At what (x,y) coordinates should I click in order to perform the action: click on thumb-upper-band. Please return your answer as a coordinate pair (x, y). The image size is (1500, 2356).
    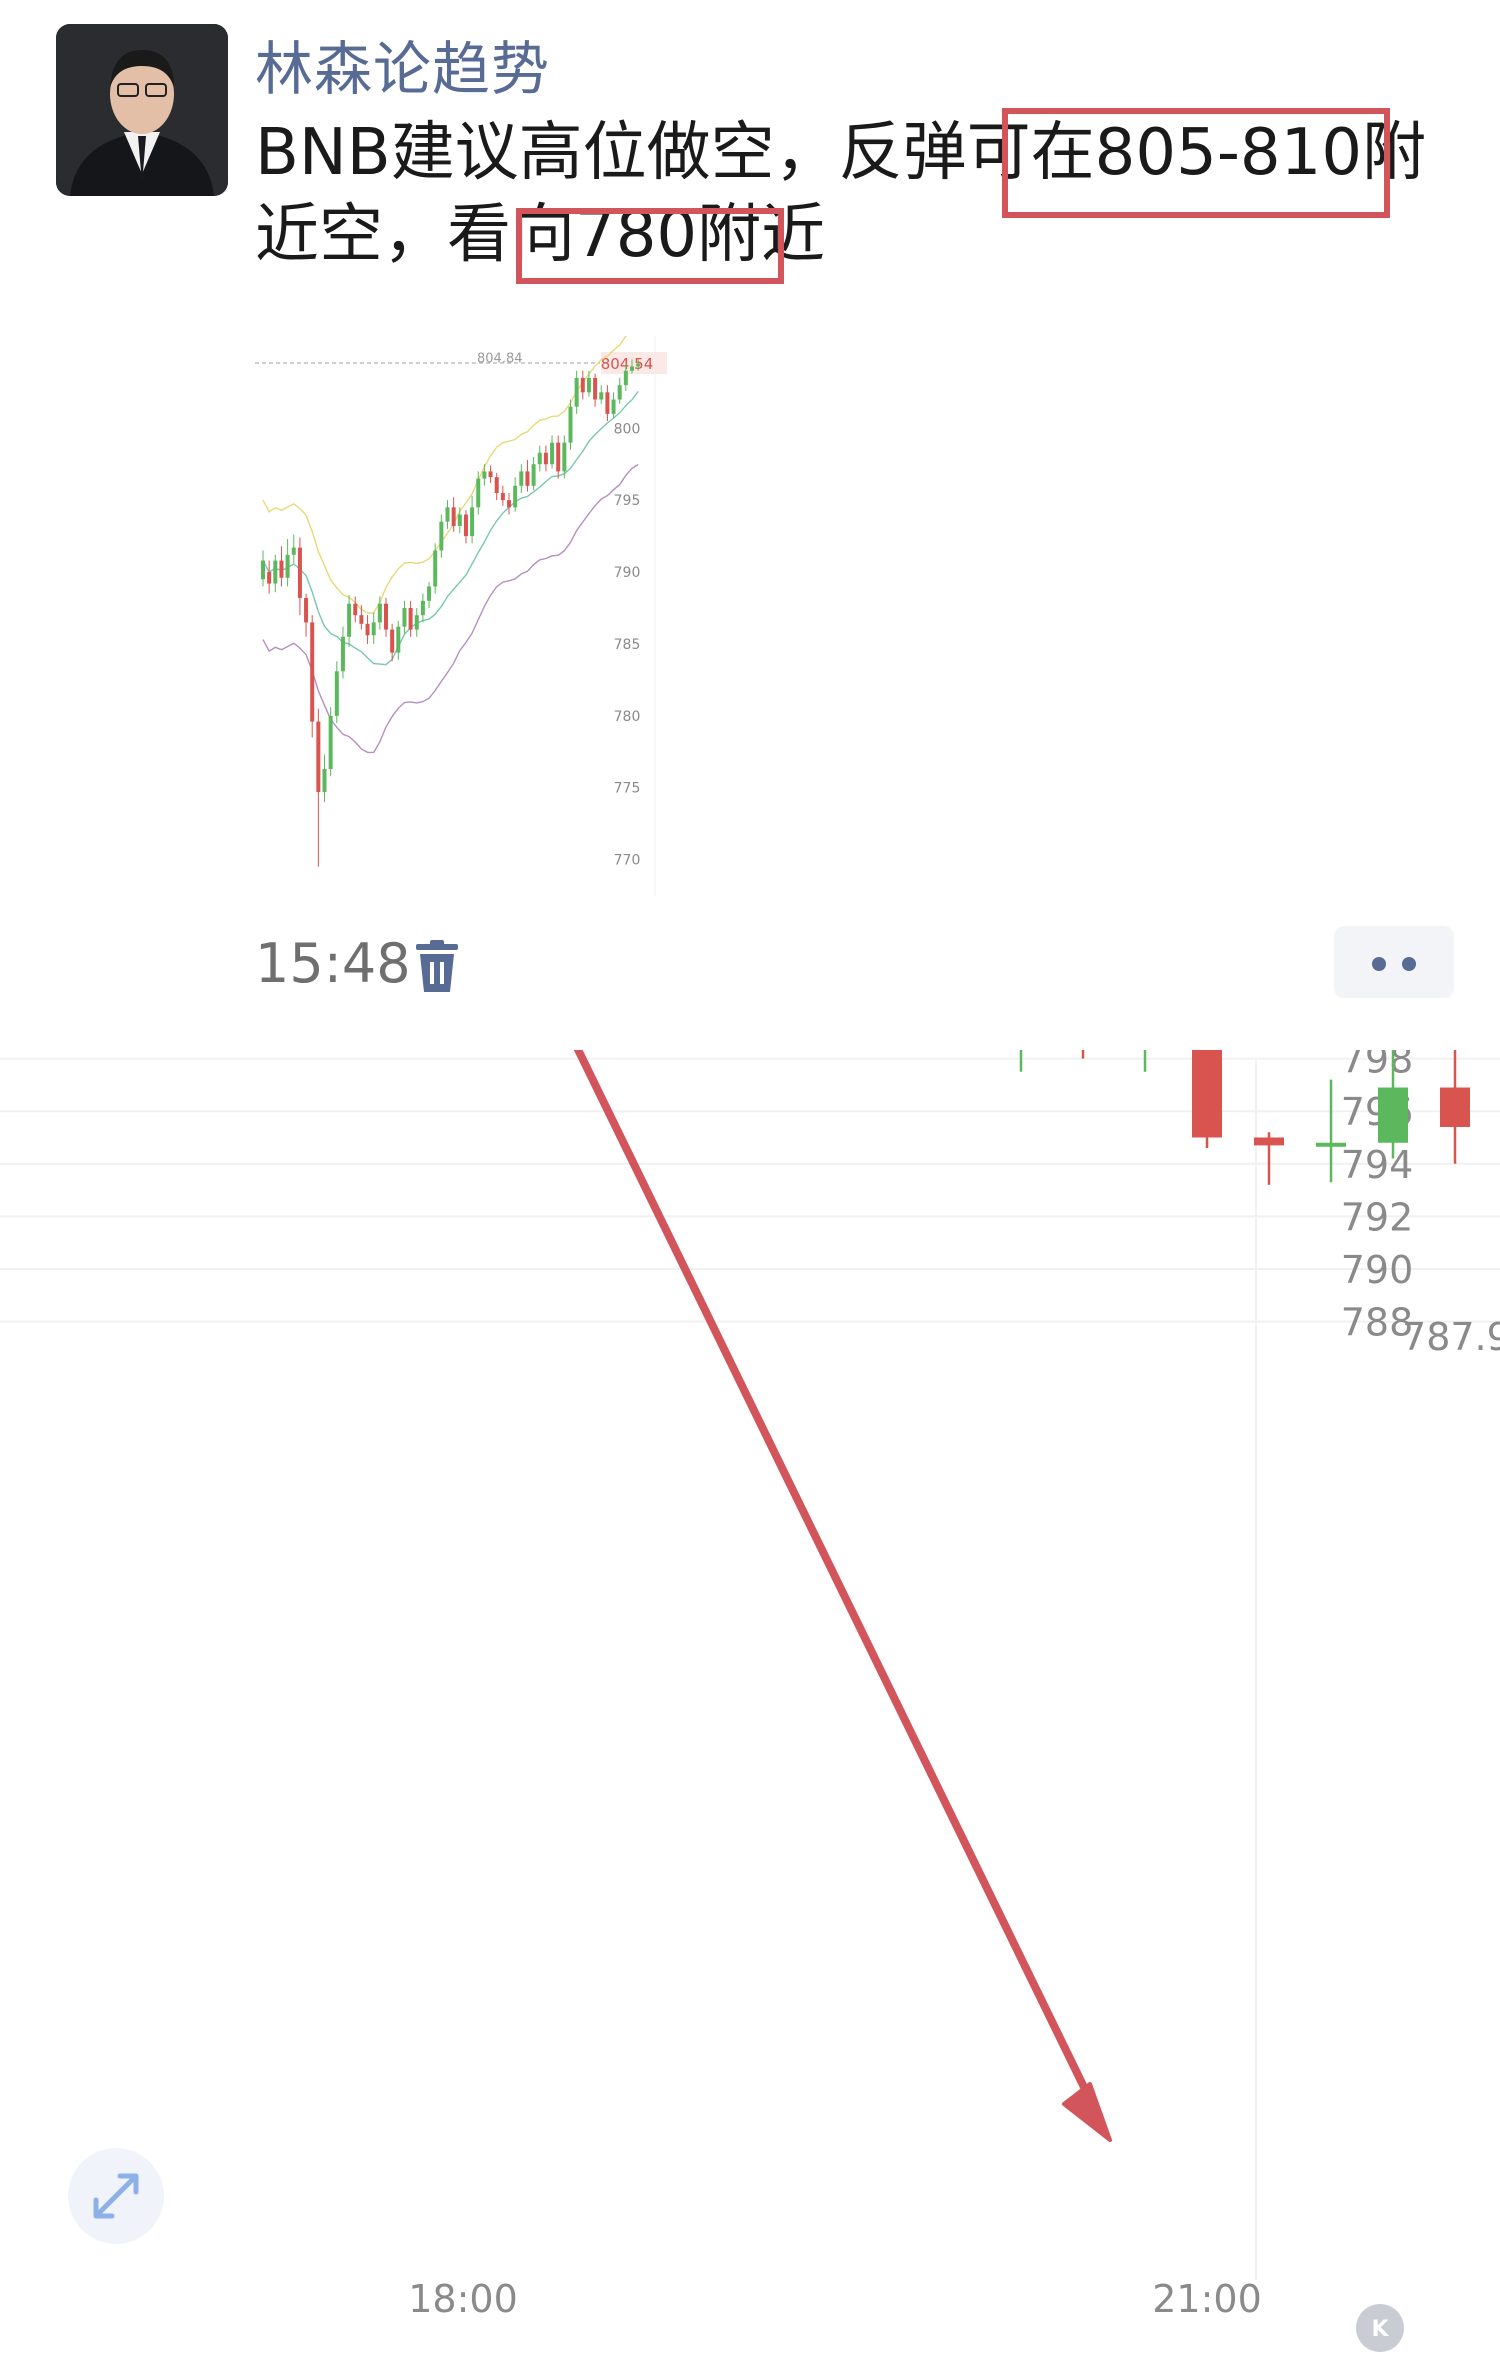
    Looking at the image, I should click on (444, 475).